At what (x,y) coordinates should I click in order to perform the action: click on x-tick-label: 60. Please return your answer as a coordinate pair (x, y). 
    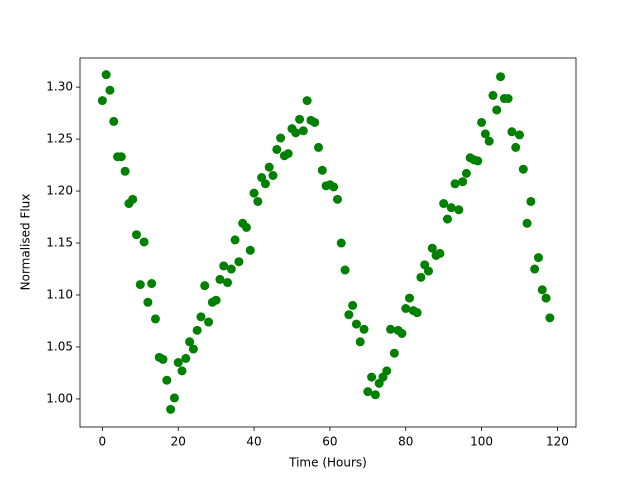
    Looking at the image, I should click on (329, 442).